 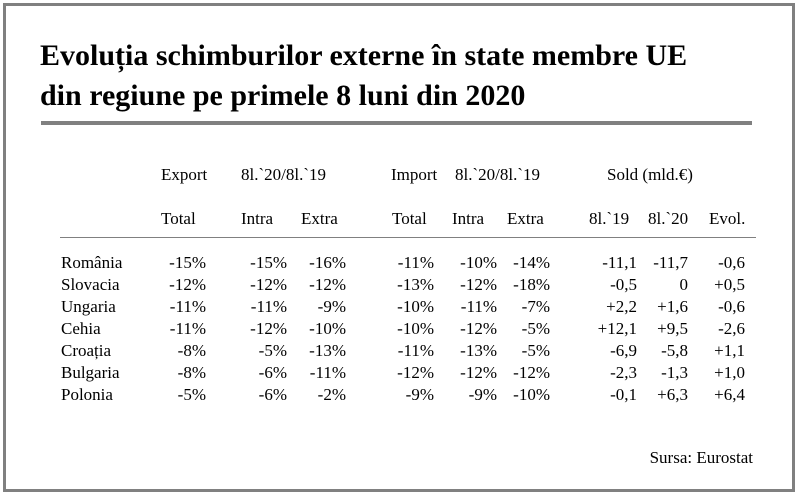 What do you see at coordinates (623, 284) in the screenshot?
I see `table-cell: -0,5` at bounding box center [623, 284].